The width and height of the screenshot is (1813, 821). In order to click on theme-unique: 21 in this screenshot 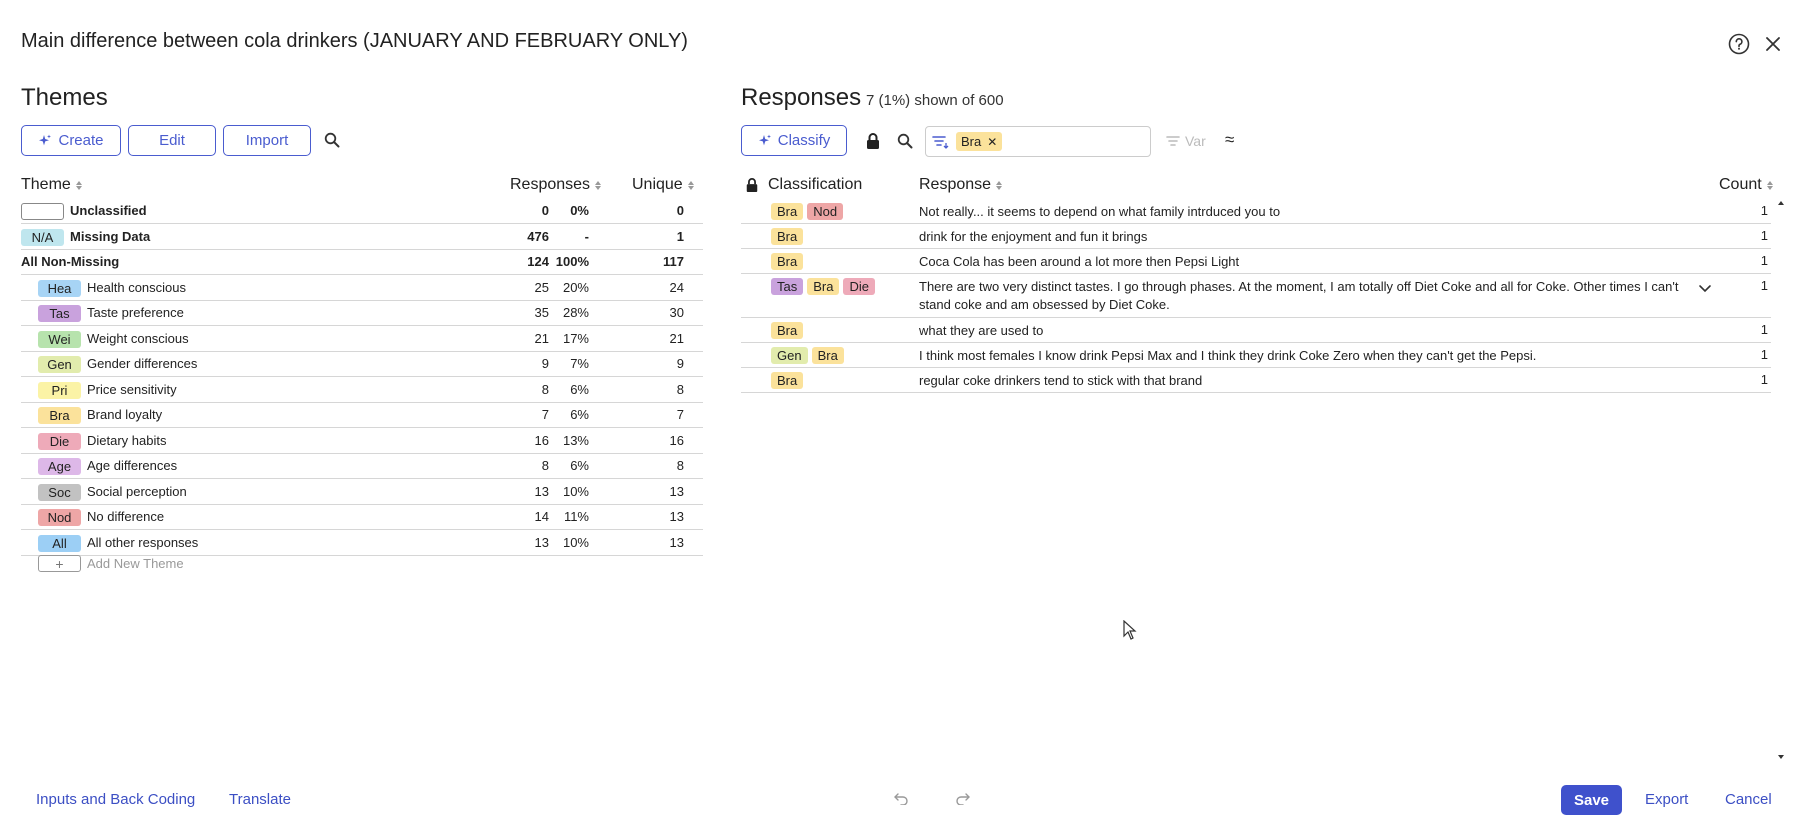, I will do `click(676, 338)`.